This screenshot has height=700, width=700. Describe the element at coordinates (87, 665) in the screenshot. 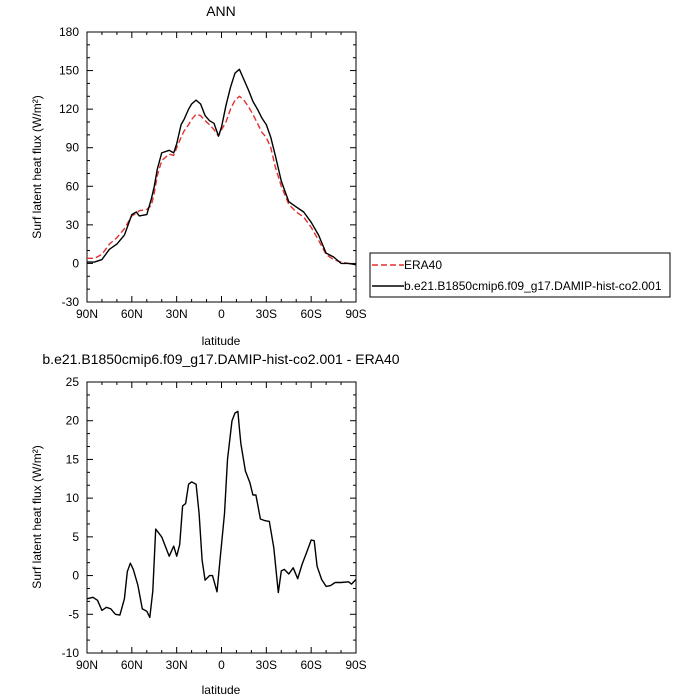

I see `x-tick-label-diff: 90N` at that location.